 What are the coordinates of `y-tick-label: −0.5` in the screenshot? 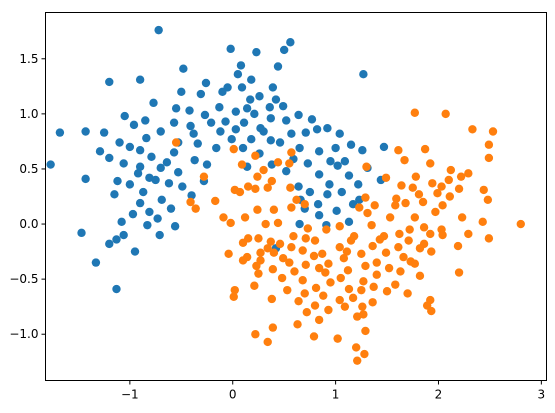 It's located at (23, 279).